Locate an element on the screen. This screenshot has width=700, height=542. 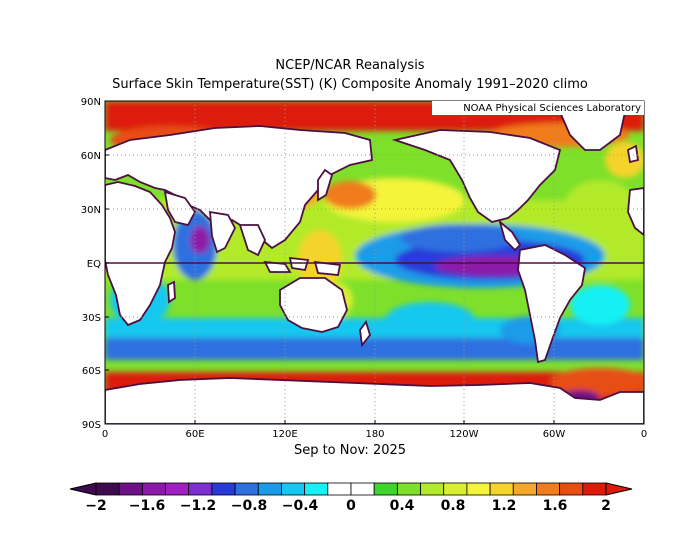
lat-axis: 90N 60N 30N EQ 30S 60S 90S is located at coordinates (91, 264).